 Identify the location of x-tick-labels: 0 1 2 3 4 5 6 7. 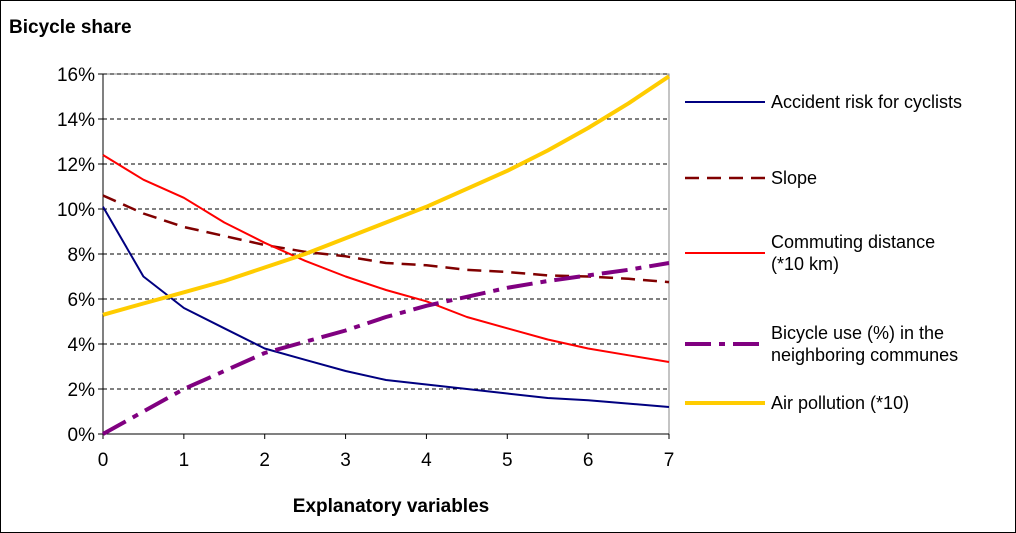
(386, 460).